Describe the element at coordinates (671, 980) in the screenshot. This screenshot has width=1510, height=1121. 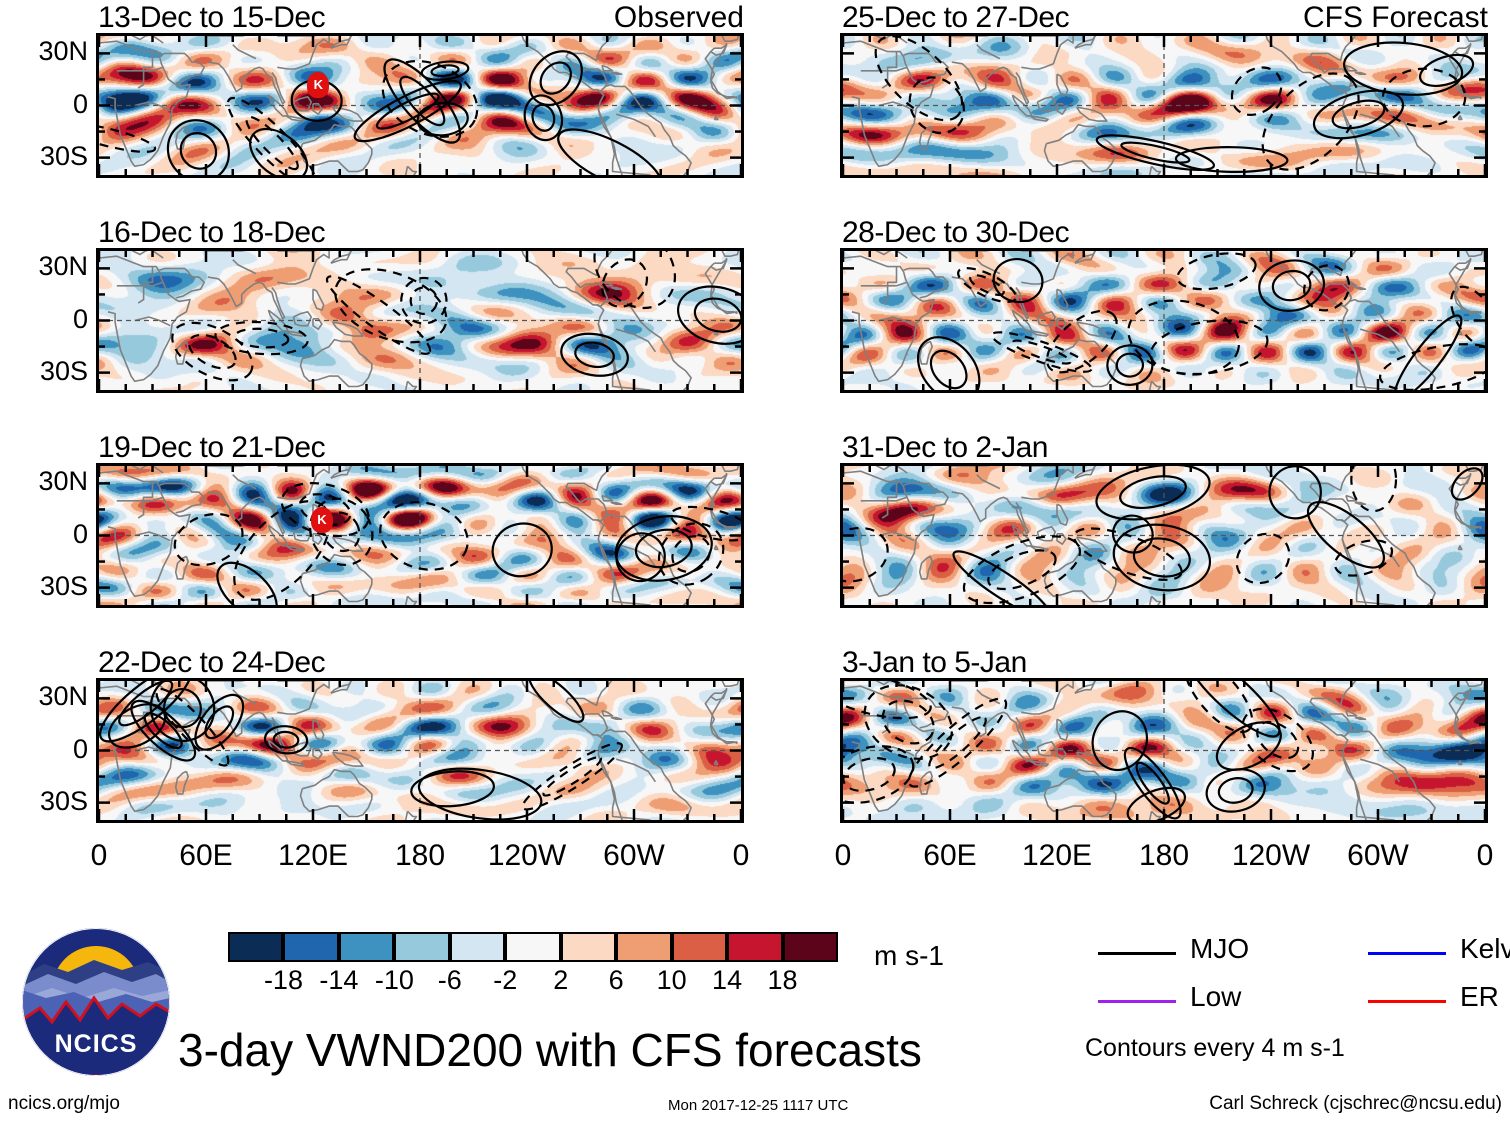
I see `colorbar-tick-7: 10` at that location.